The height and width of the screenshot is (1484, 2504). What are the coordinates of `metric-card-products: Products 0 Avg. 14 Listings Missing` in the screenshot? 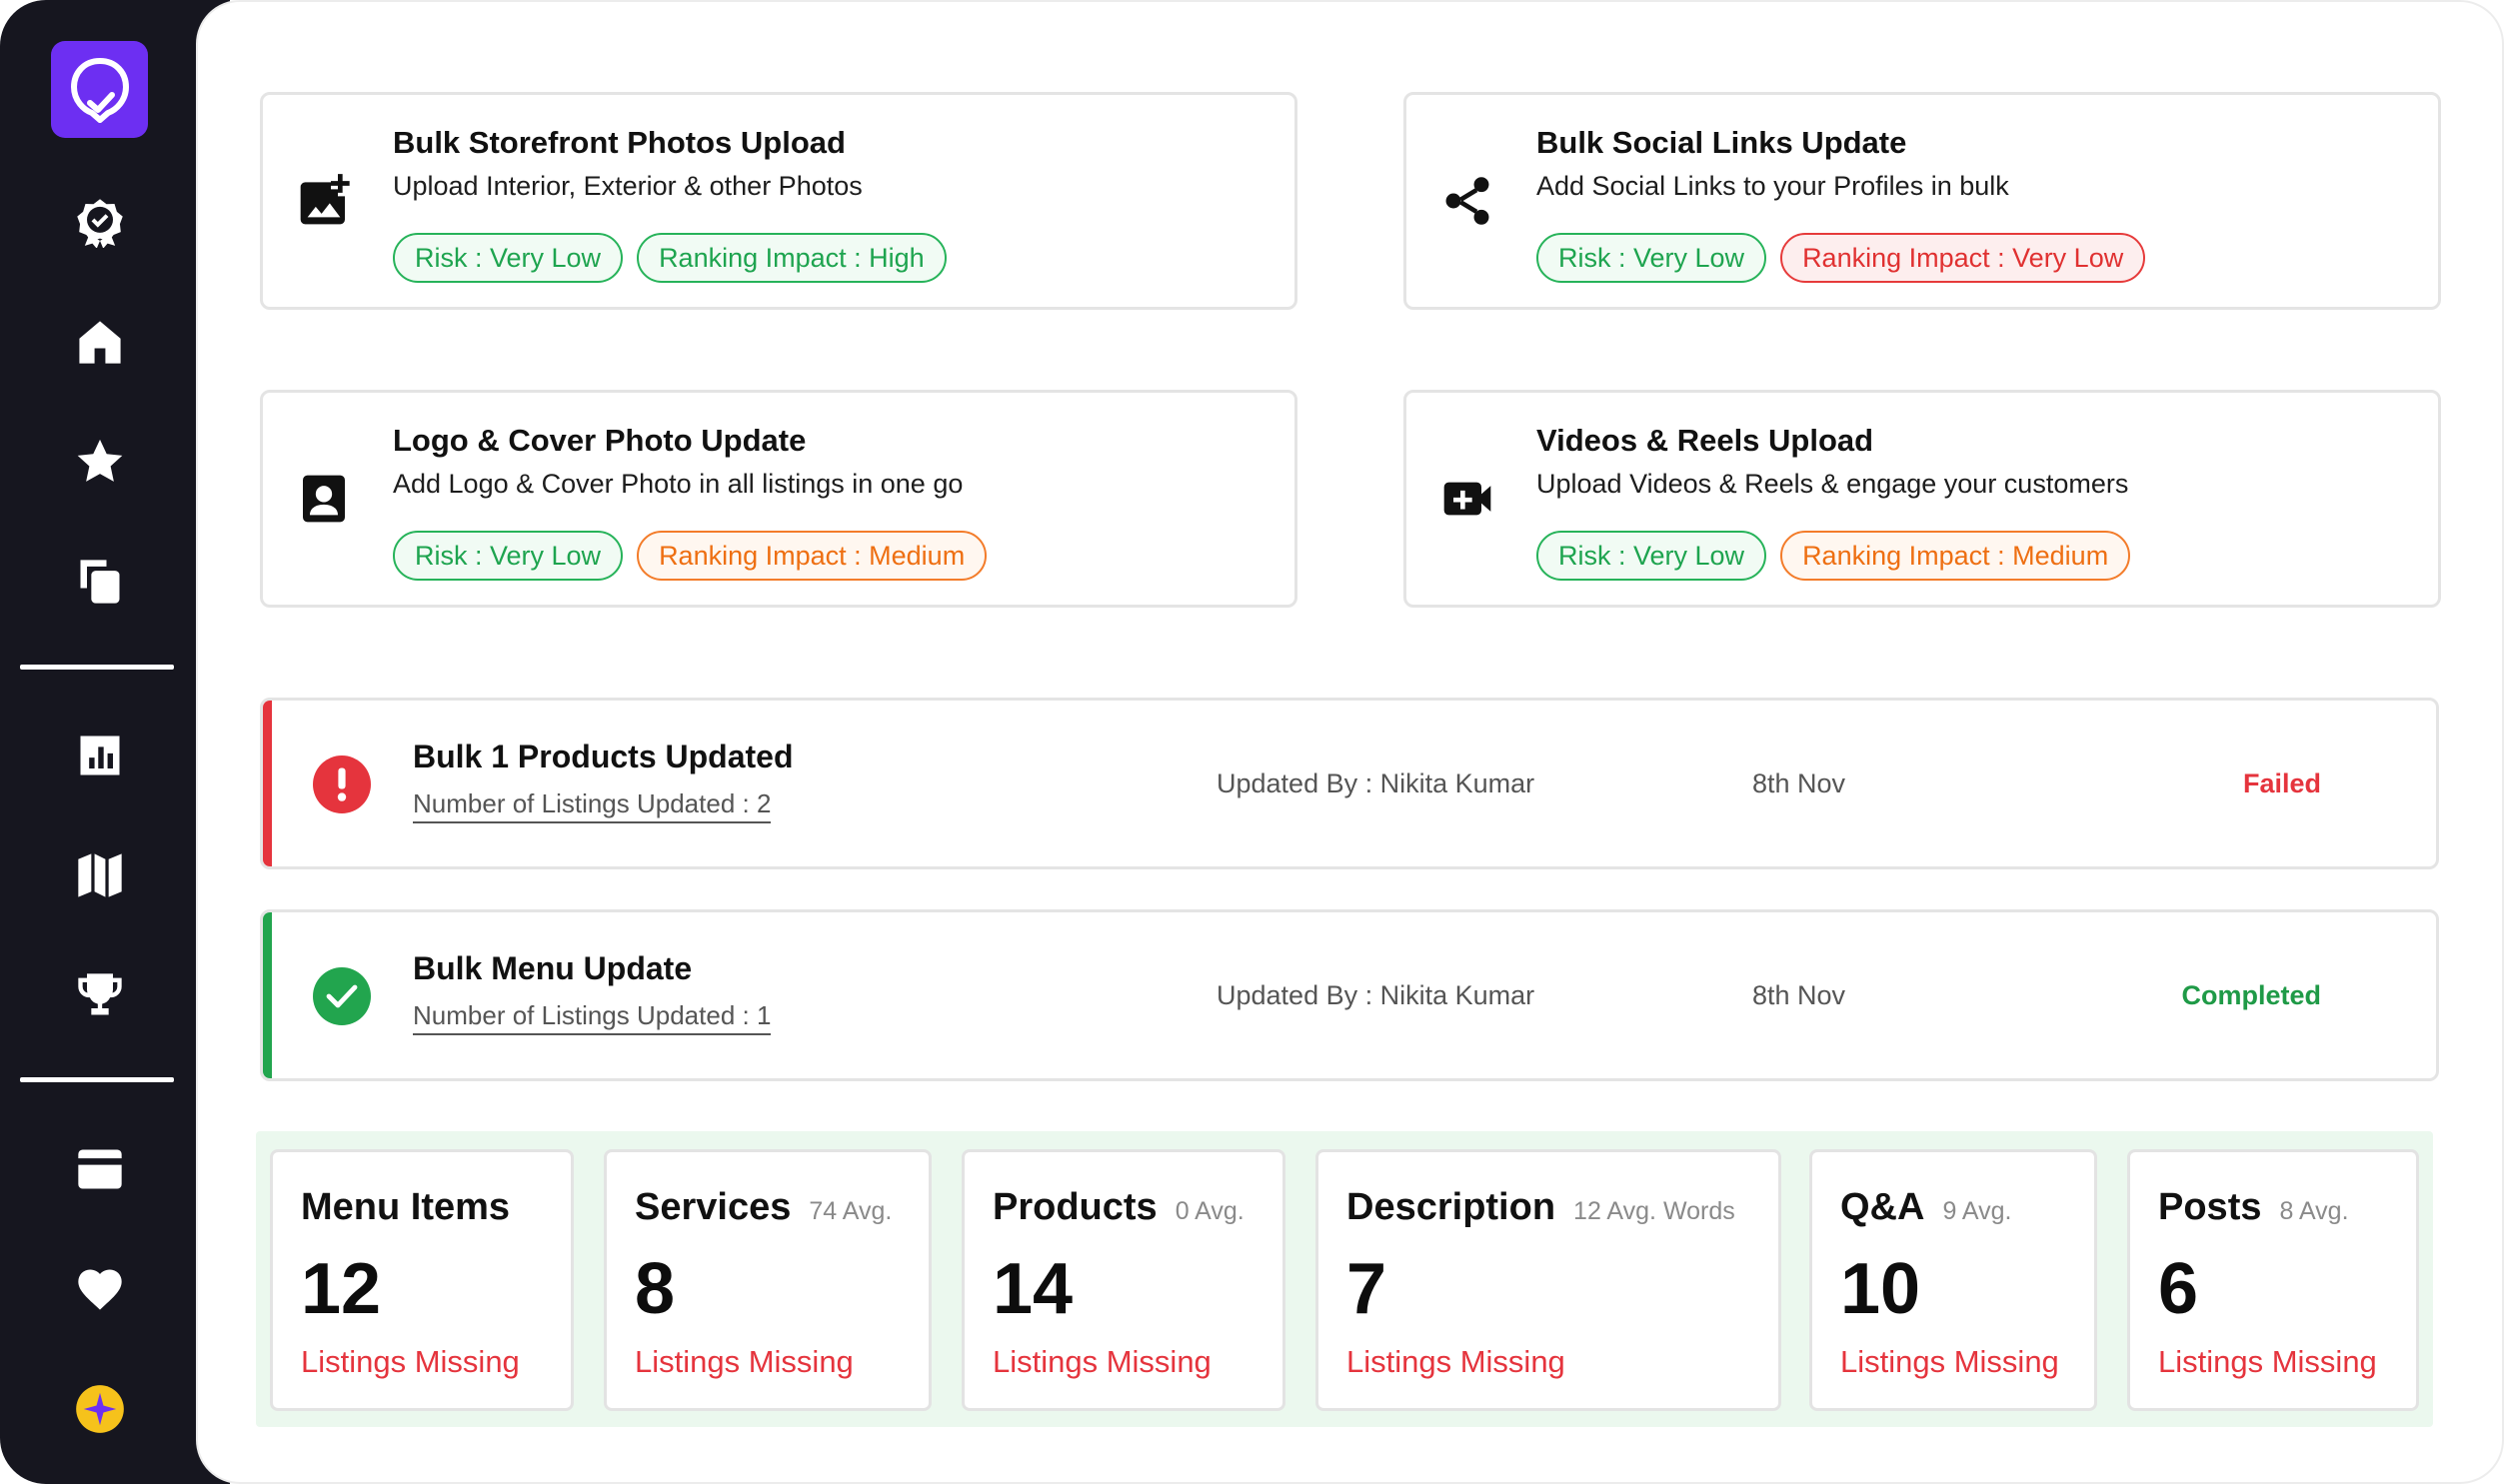 It's located at (1123, 1280).